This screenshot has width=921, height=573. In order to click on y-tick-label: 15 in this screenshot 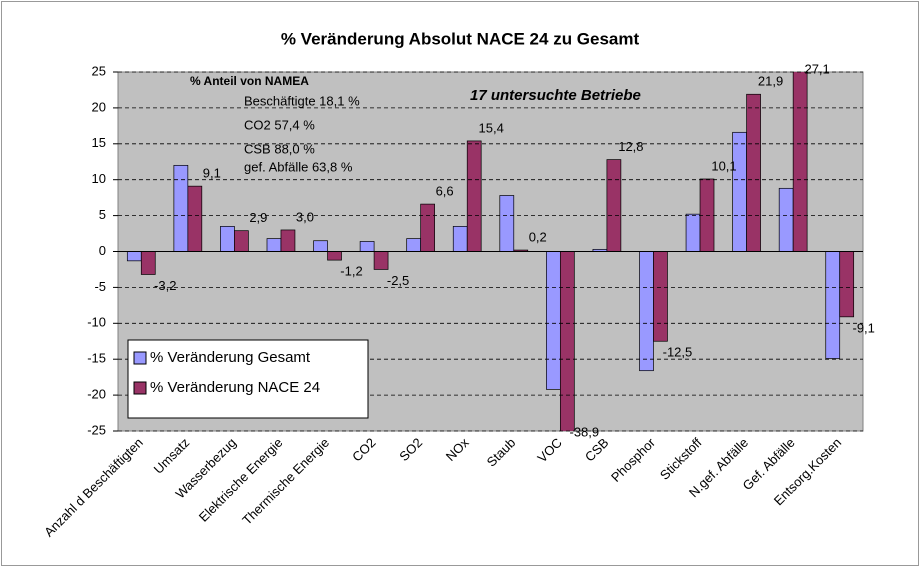, I will do `click(99, 142)`.